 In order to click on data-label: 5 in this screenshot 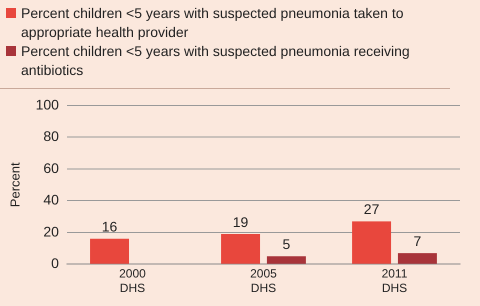, I will do `click(286, 244)`.